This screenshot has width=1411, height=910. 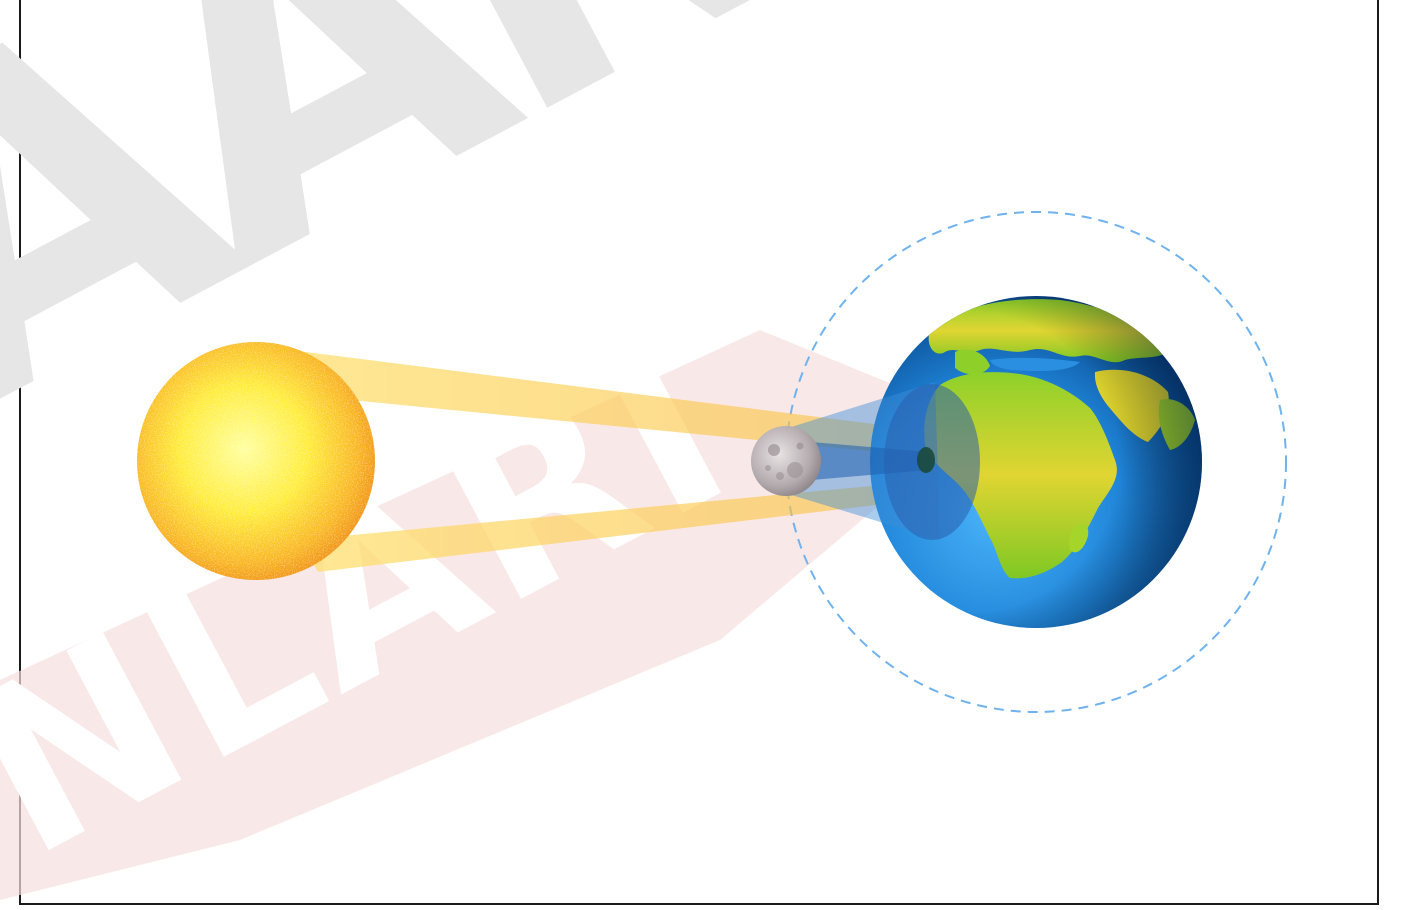 I want to click on earth-globe-icon, so click(x=1036, y=462).